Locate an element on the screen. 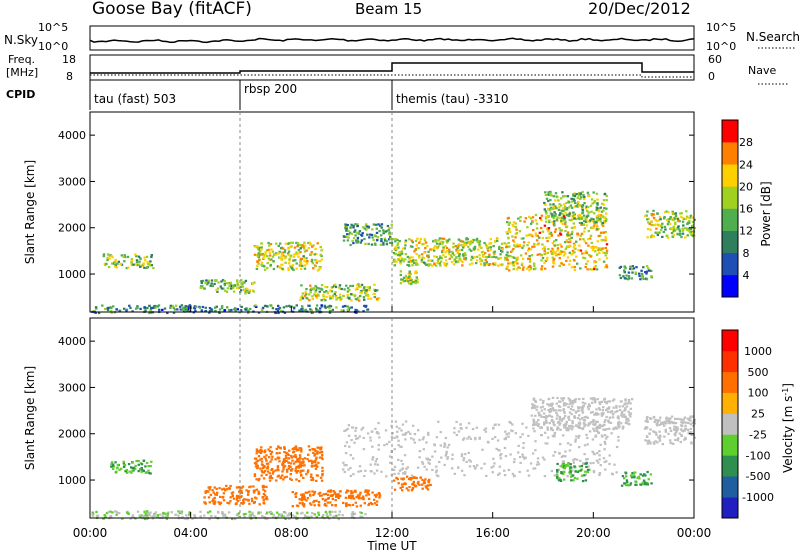 This screenshot has height=554, width=800. time-xlabel: Time UT is located at coordinates (391, 546).